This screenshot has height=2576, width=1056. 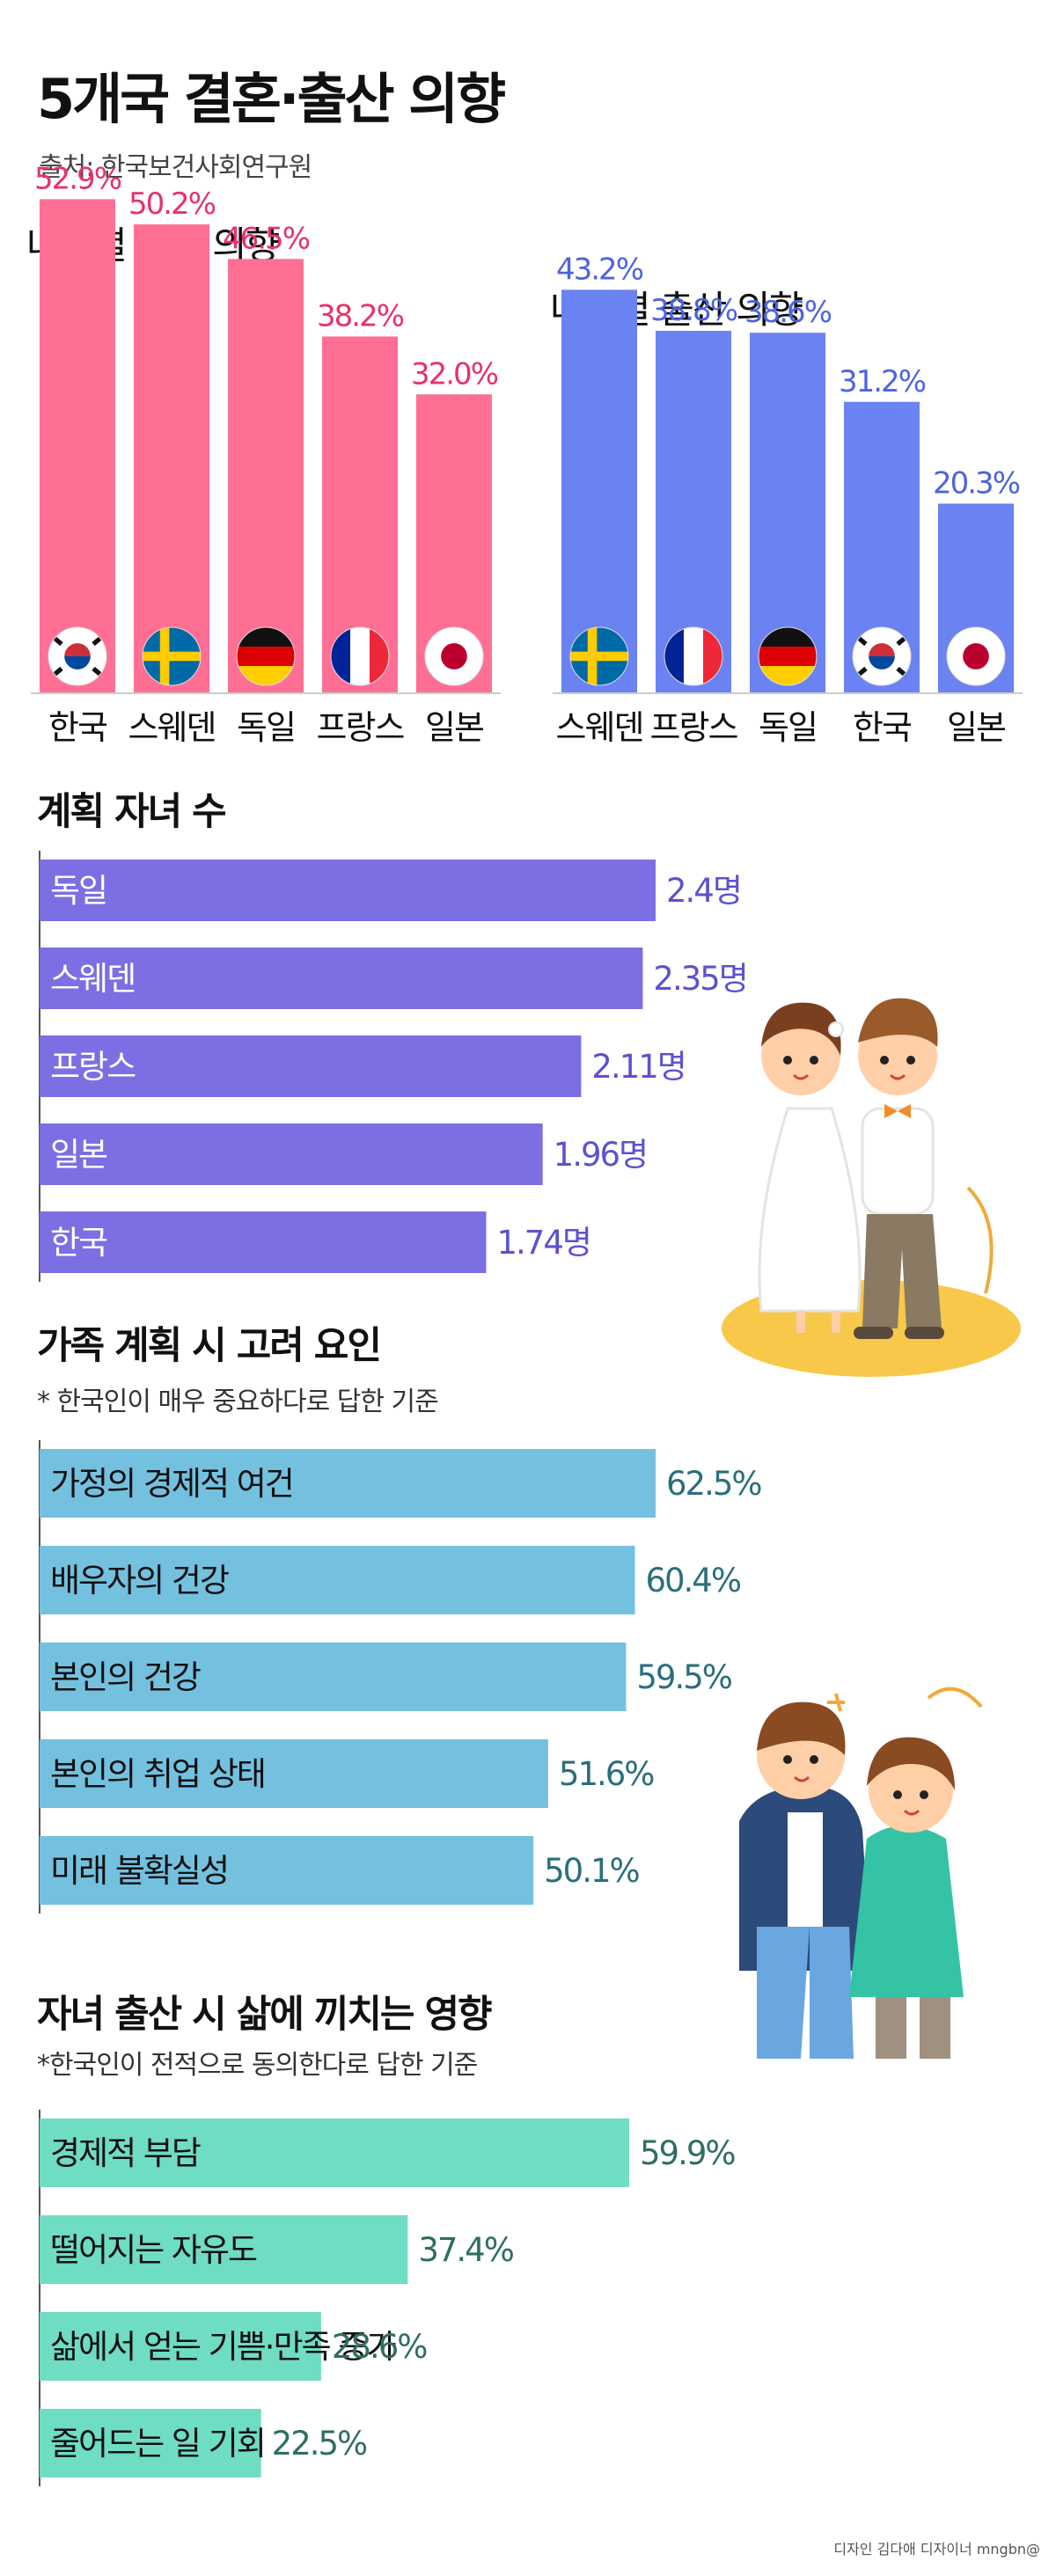 What do you see at coordinates (360, 315) in the screenshot?
I see `value-label: 38.2%` at bounding box center [360, 315].